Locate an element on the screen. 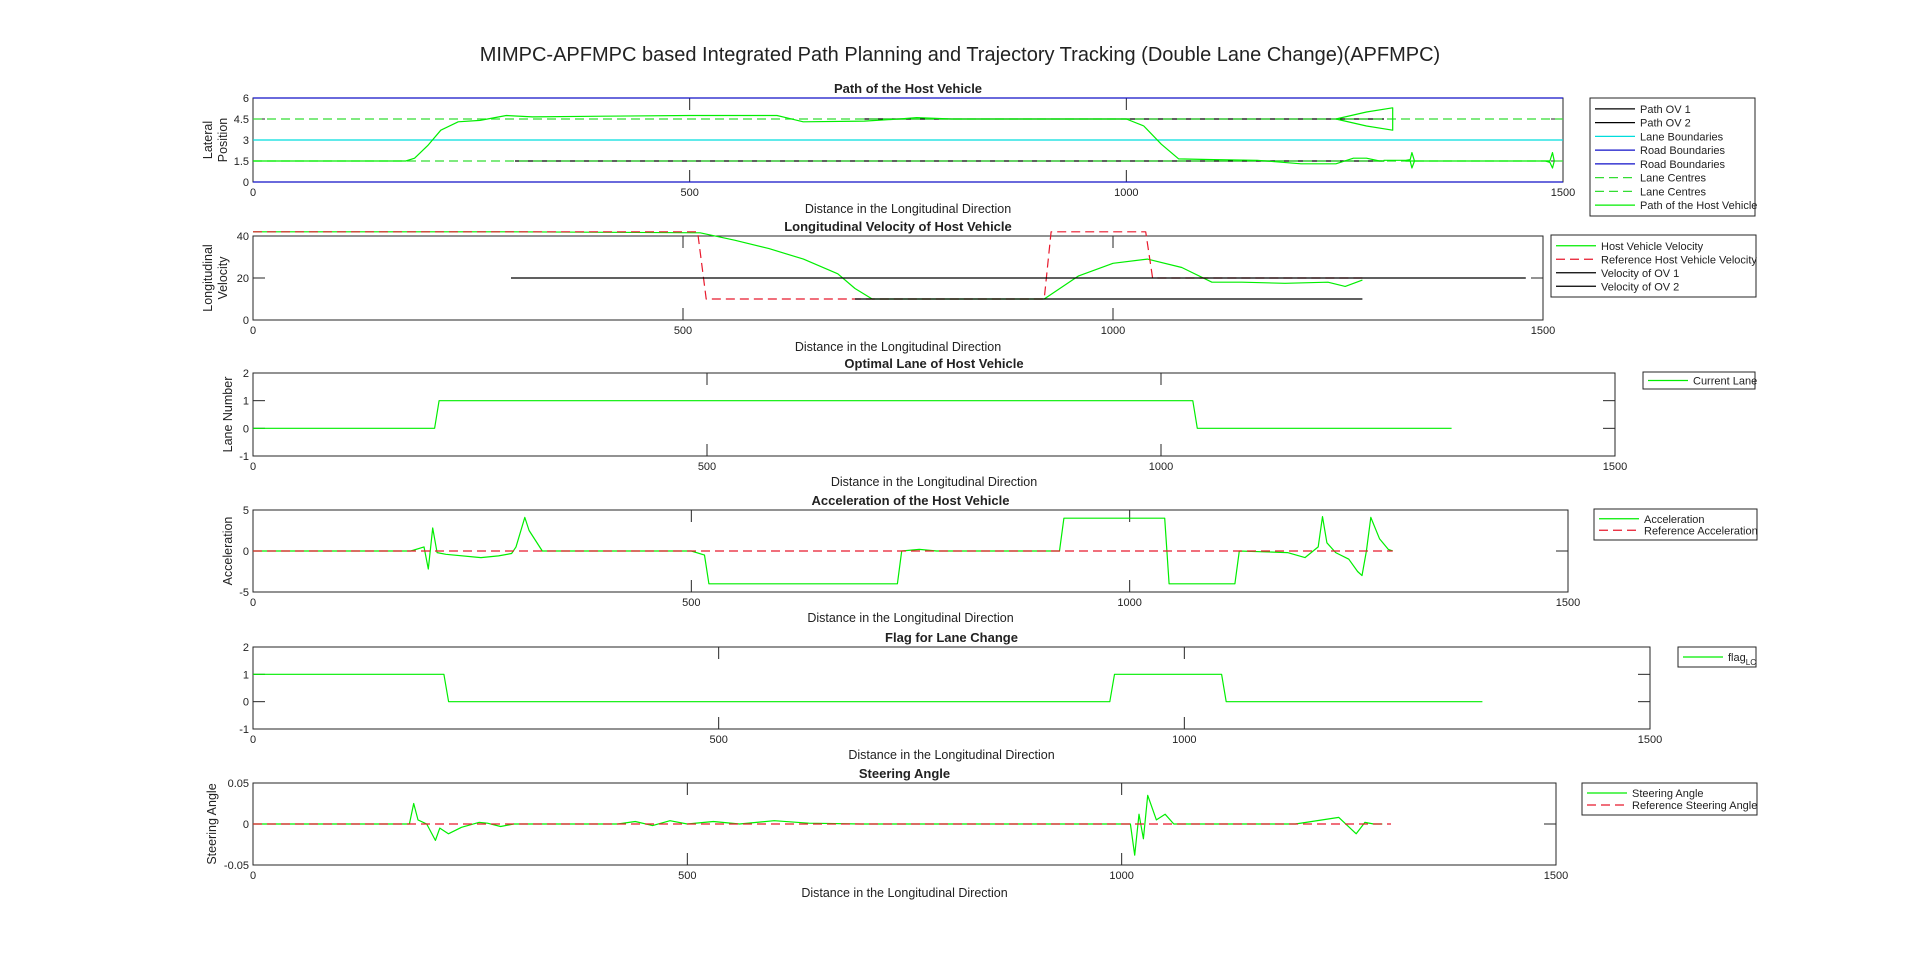 Image resolution: width=1920 pixels, height=971 pixels. legend-entry: Path of the Host Vehicle is located at coordinates (1698, 206).